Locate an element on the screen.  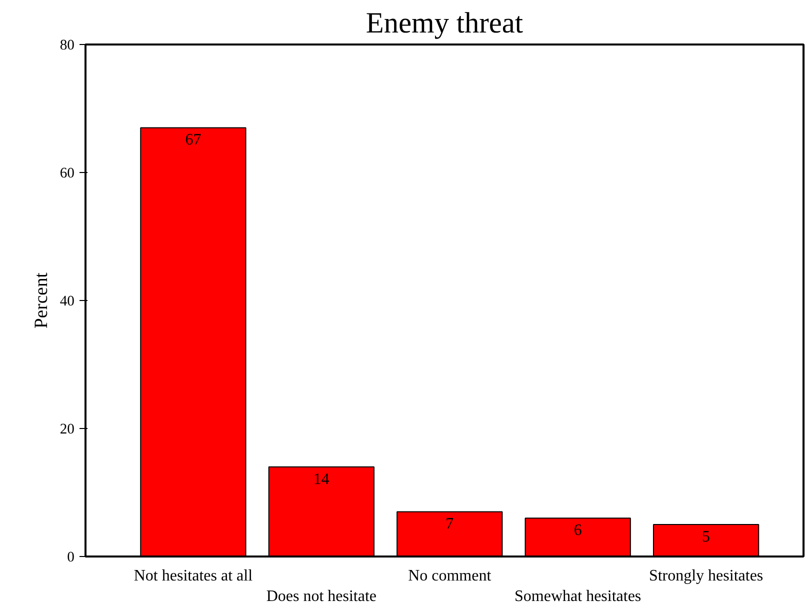
x-tick-label: Does not hesitate is located at coordinates (321, 596).